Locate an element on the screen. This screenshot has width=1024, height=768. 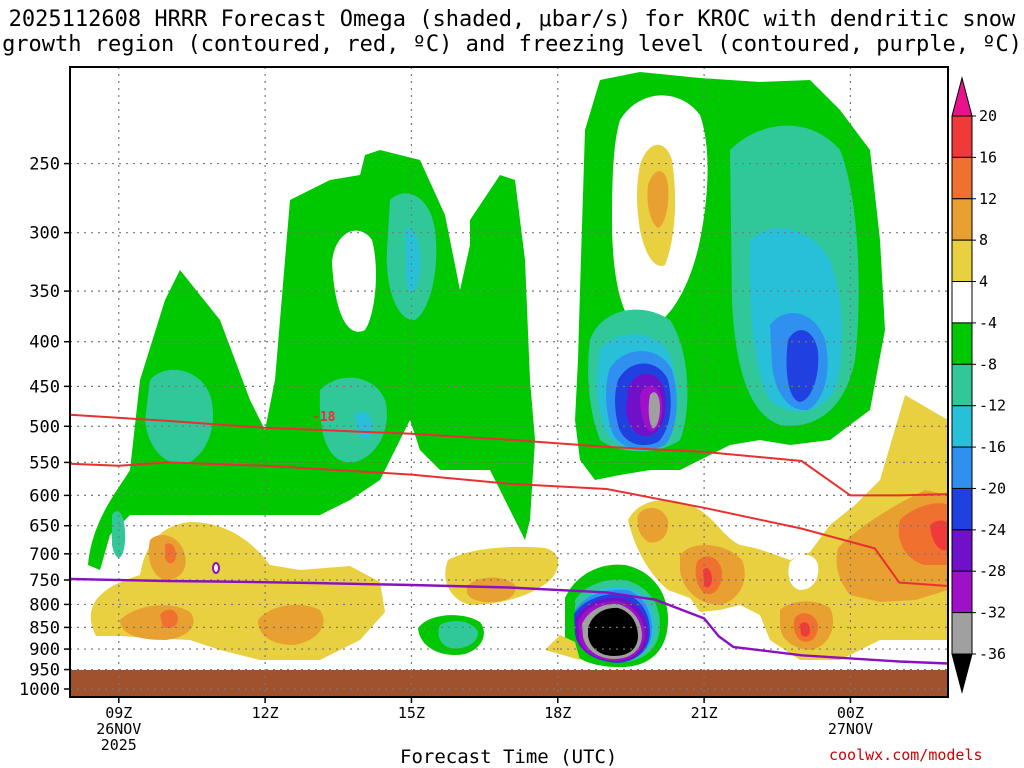
y-tick-label-650: 650 is located at coordinates (44, 527).